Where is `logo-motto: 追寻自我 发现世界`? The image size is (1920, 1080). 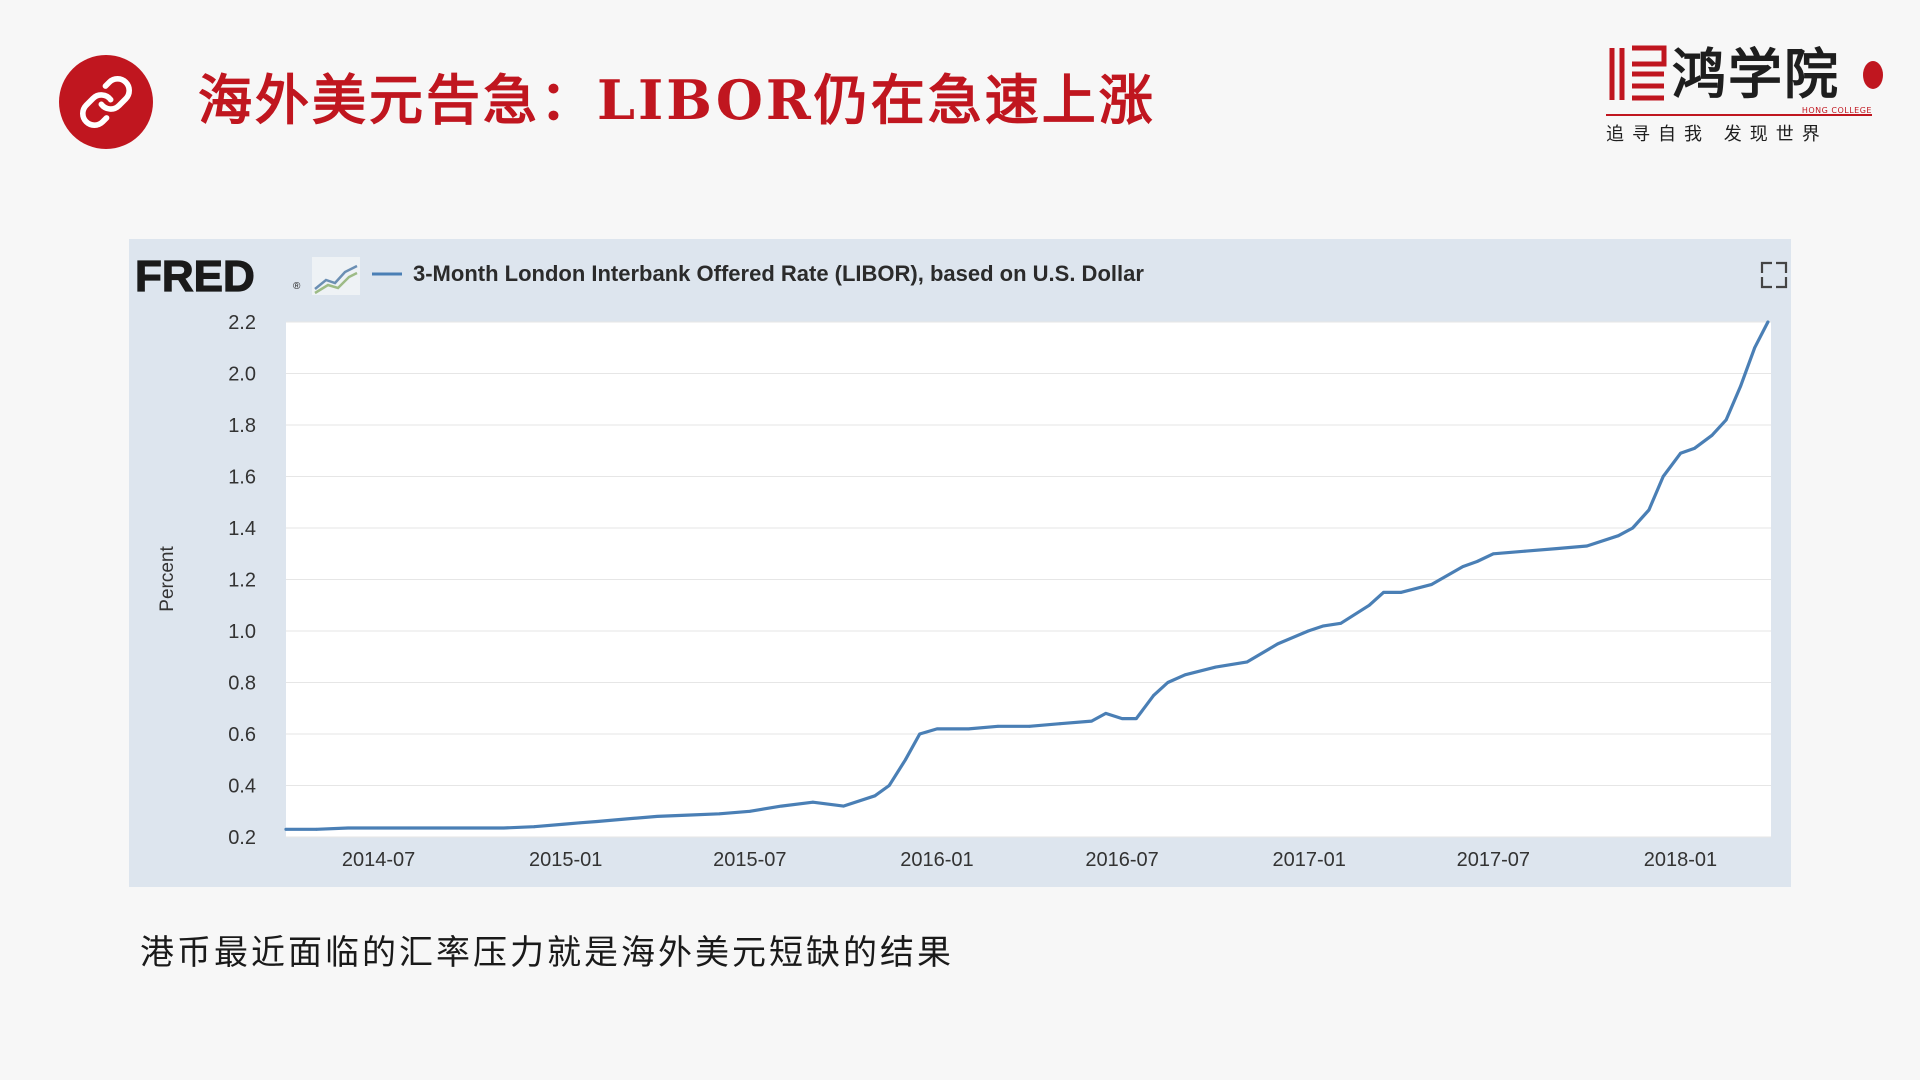 logo-motto: 追寻自我 发现世界 is located at coordinates (1717, 134).